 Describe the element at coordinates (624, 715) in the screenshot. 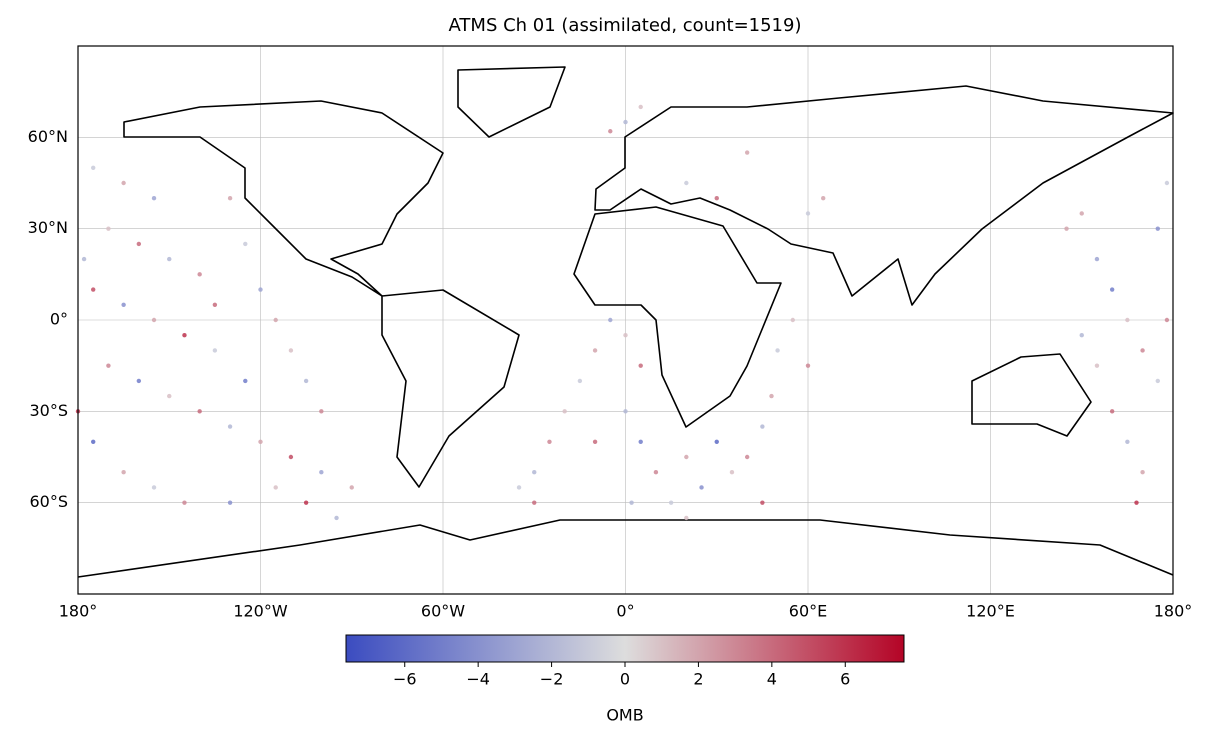

I see `colorbar-label: OMB` at that location.